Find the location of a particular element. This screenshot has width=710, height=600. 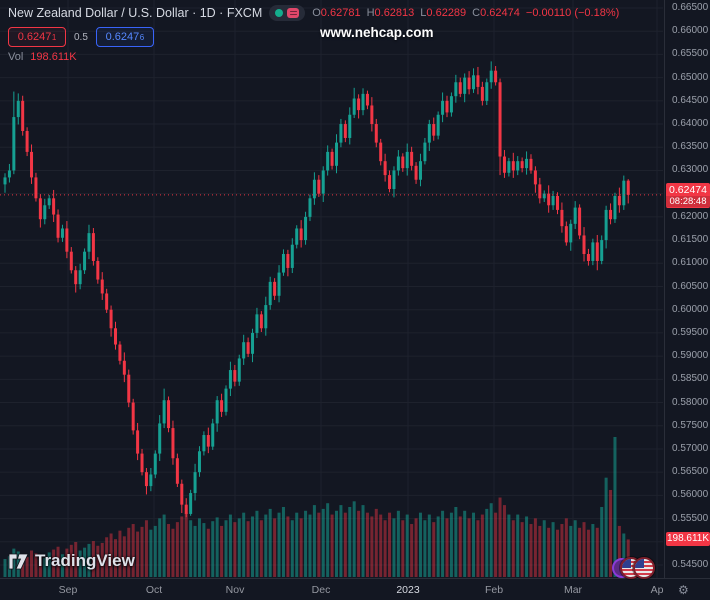

price-tick-label: 0.58000 is located at coordinates (690, 402).